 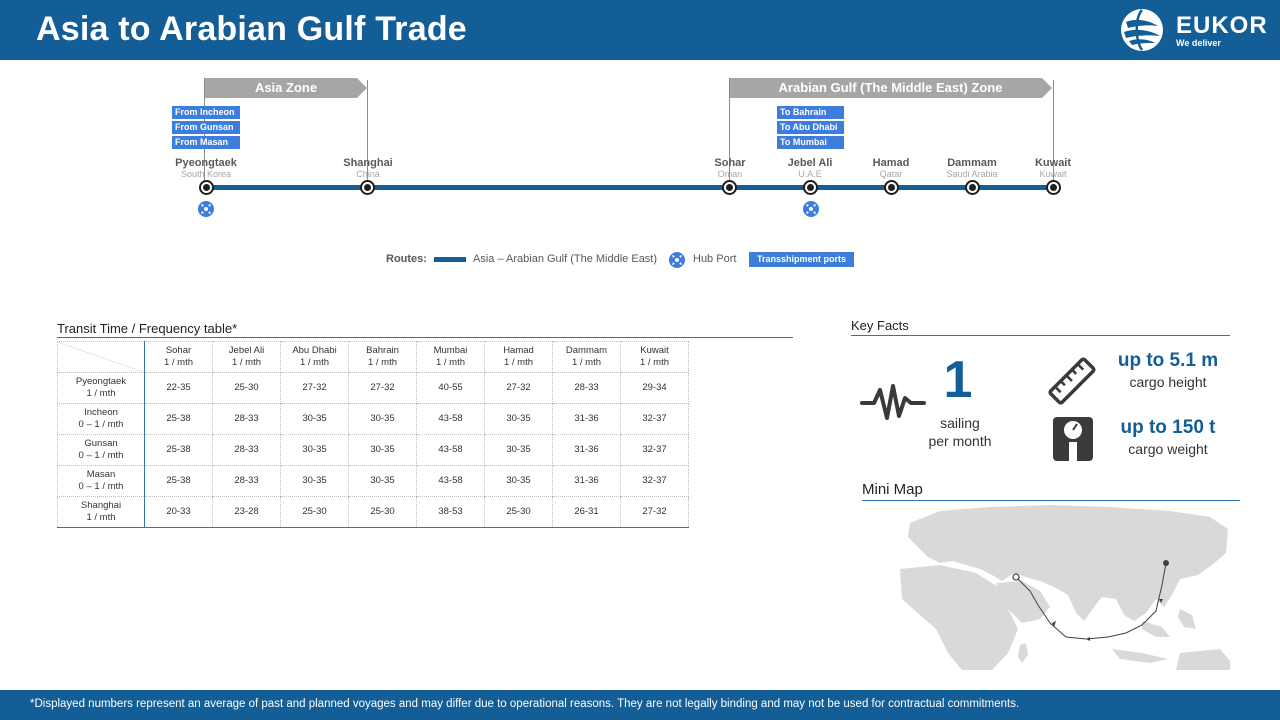 I want to click on table-corner-cell, so click(x=101, y=357).